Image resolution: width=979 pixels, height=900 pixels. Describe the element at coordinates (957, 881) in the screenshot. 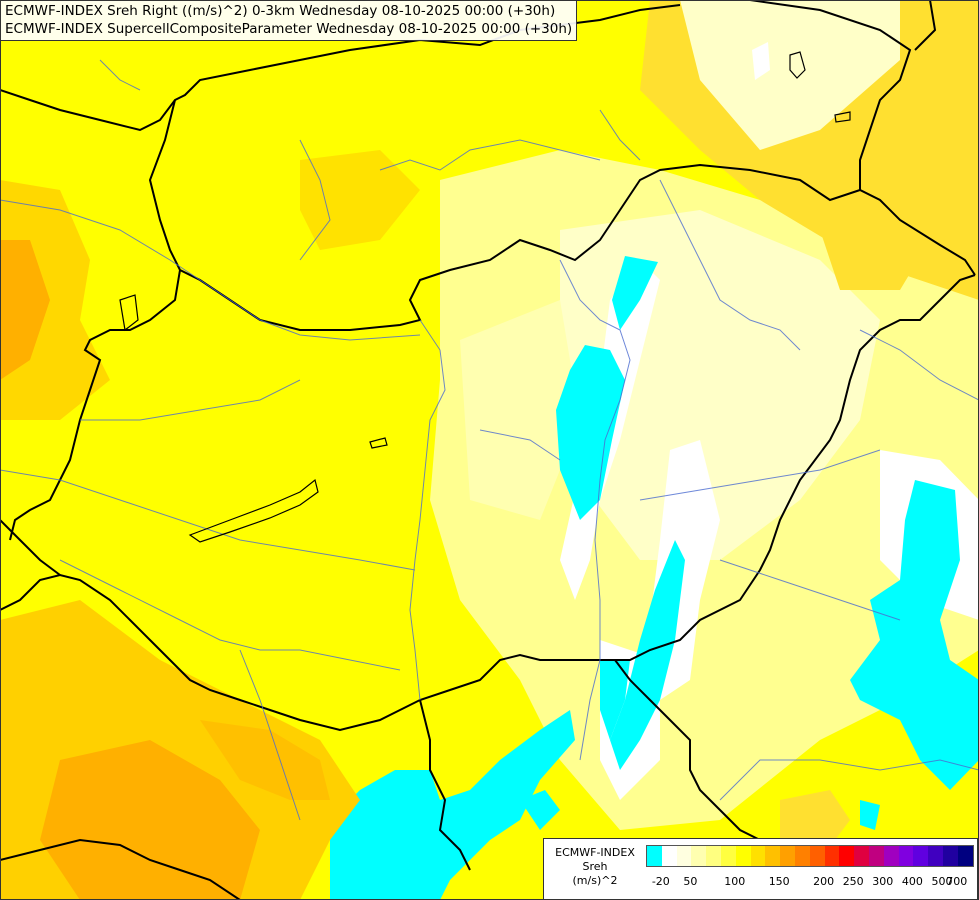

I see `legend-tick-label: 700` at that location.